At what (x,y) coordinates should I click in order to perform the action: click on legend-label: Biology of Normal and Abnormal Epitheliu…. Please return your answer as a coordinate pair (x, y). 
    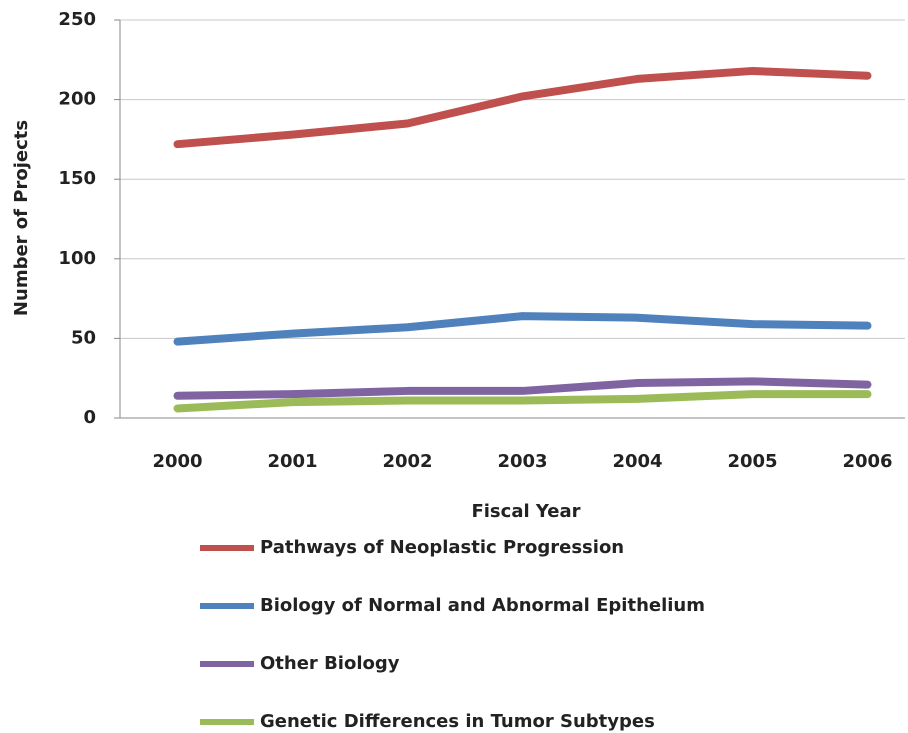
    Looking at the image, I should click on (482, 605).